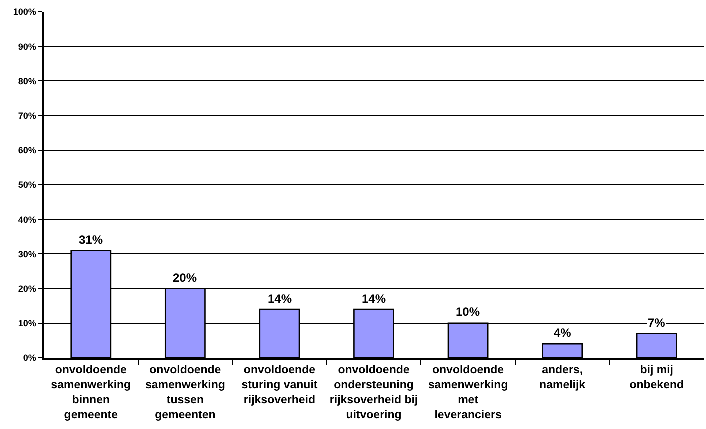 The width and height of the screenshot is (706, 429). I want to click on data-label: 20%, so click(185, 278).